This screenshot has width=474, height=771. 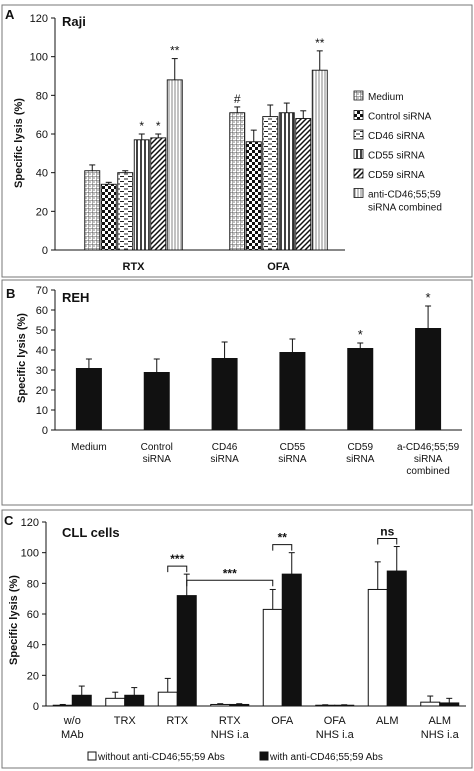 I want to click on panel-c-x-tick-label: RTX NHS i.a, so click(x=230, y=728).